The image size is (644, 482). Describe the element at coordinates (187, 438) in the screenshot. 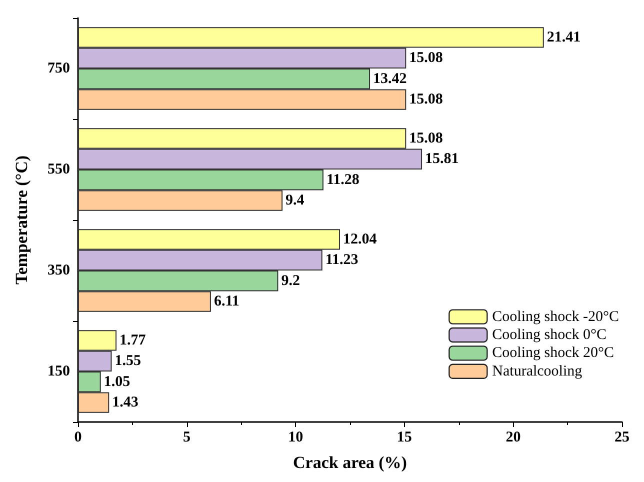

I see `x-tick-label: 5` at that location.